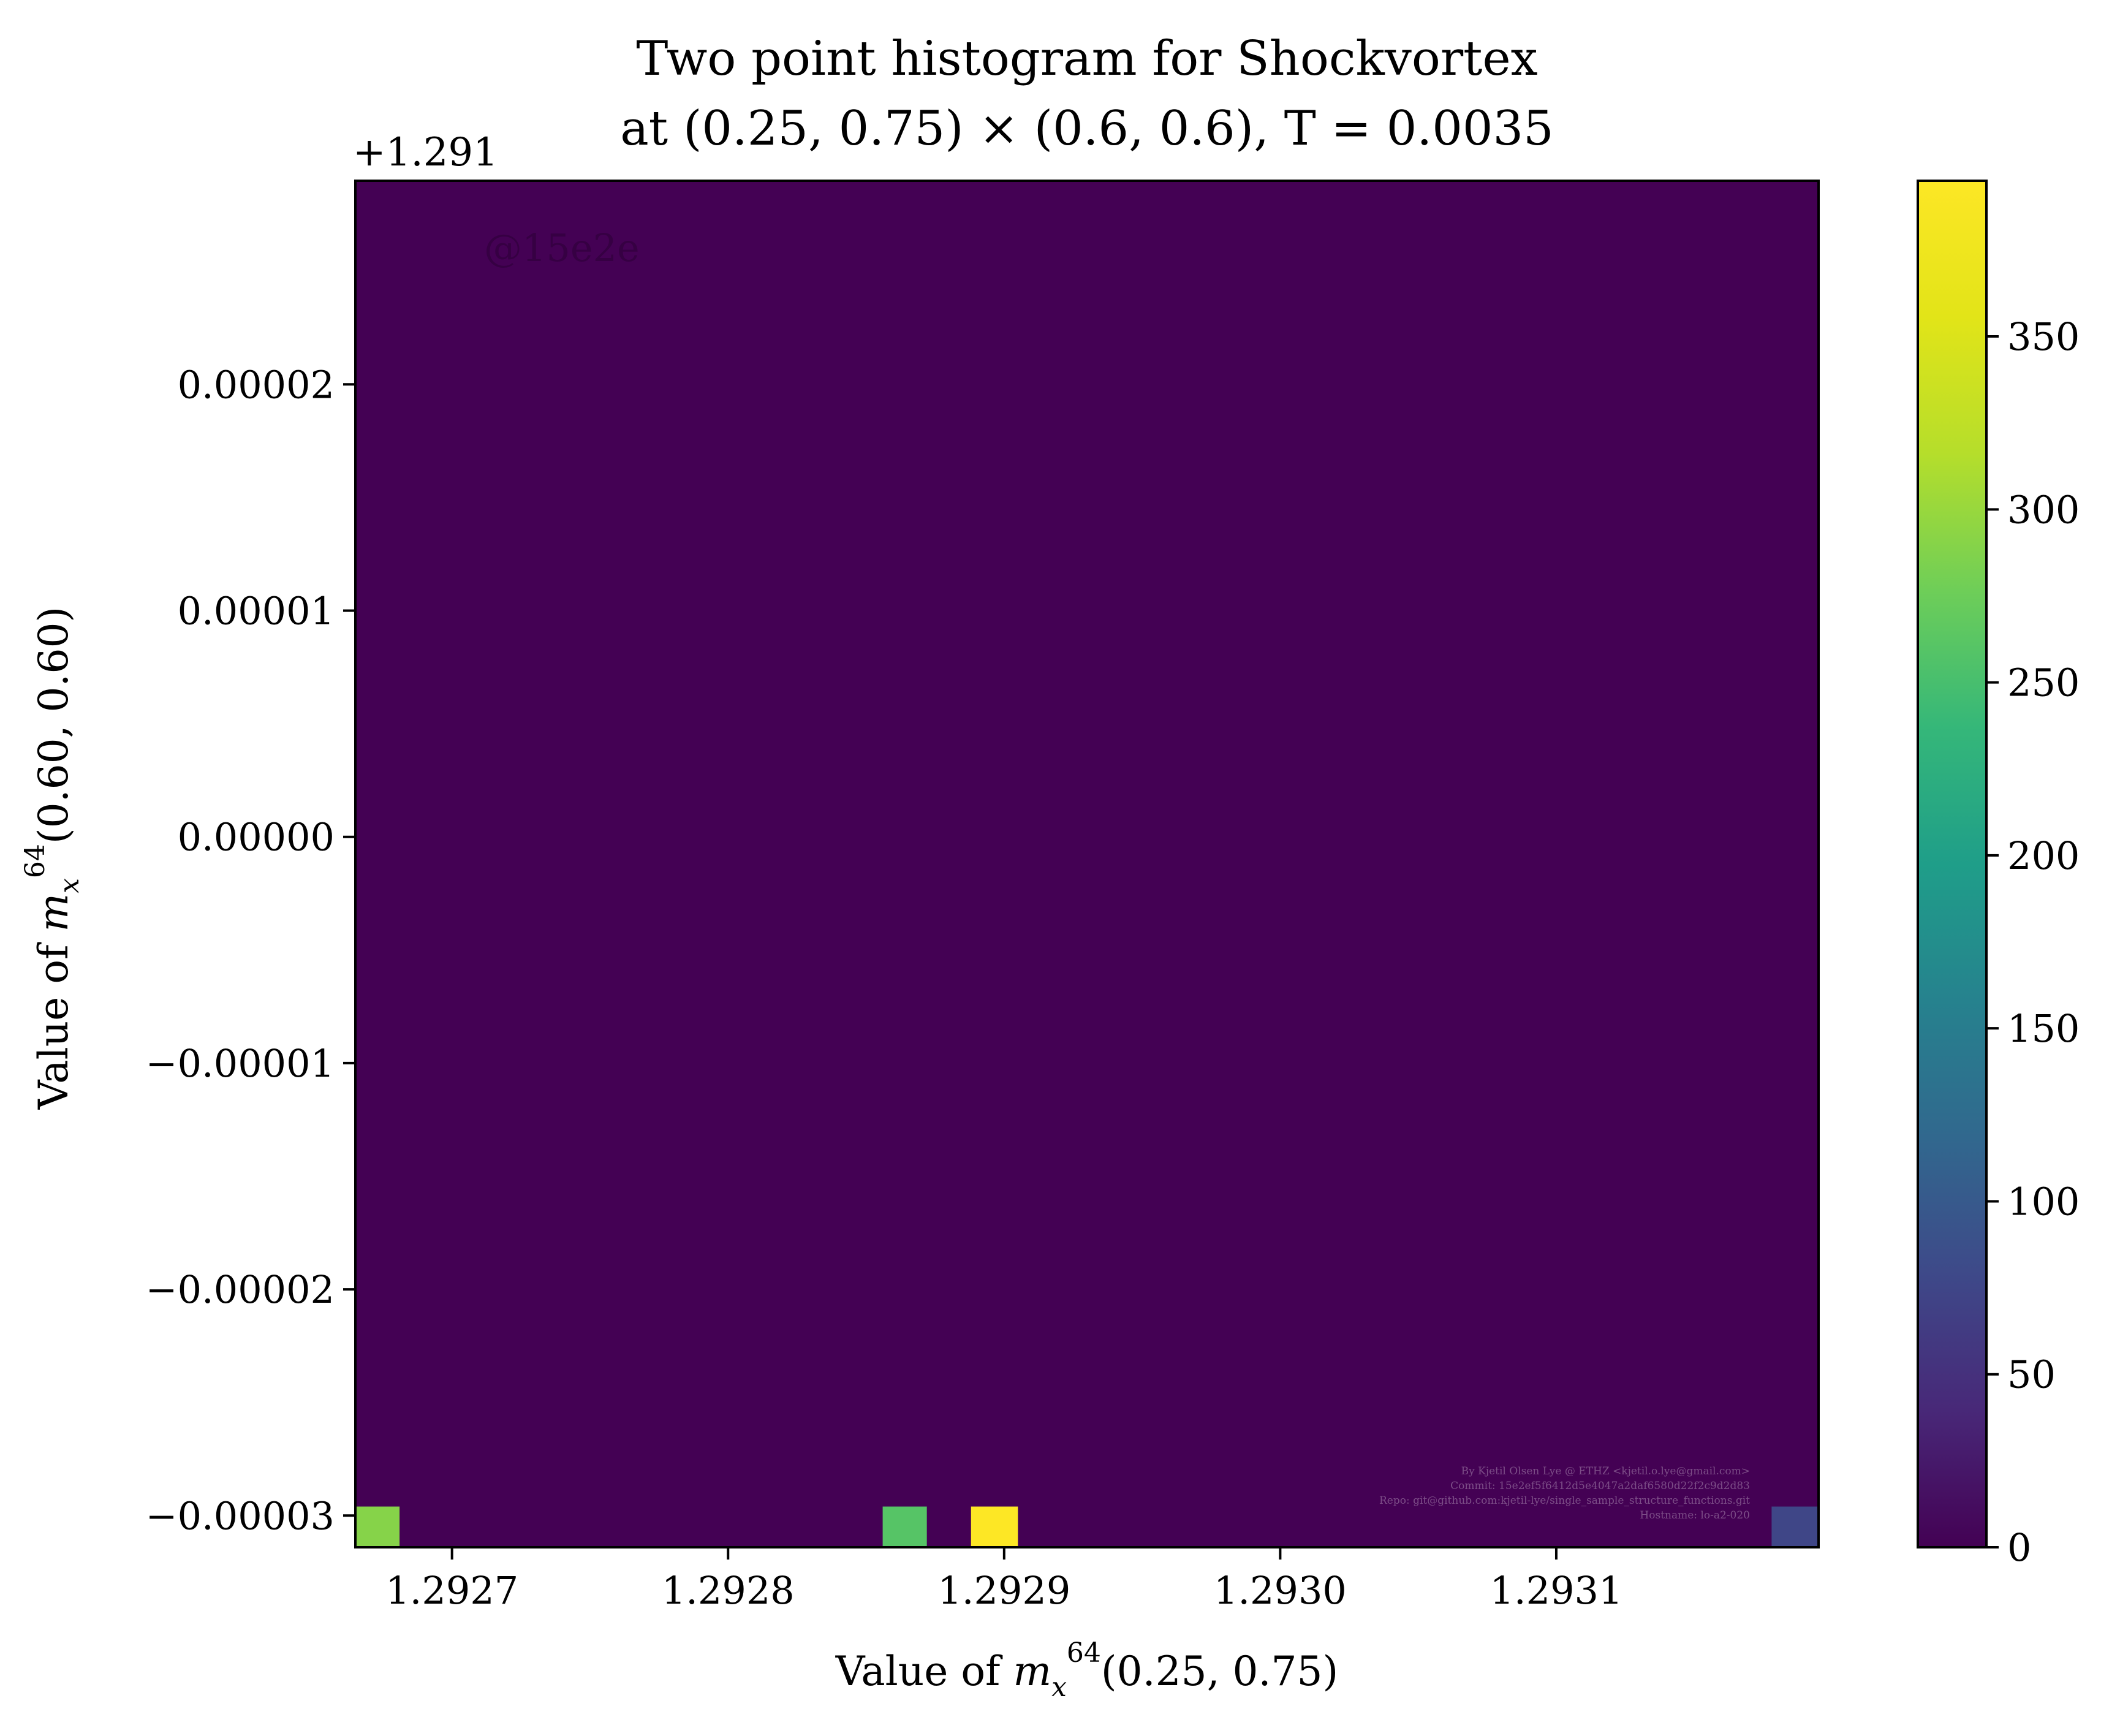 This screenshot has width=2120, height=1736. What do you see at coordinates (256, 838) in the screenshot?
I see `y-tick-label: 0.00000` at bounding box center [256, 838].